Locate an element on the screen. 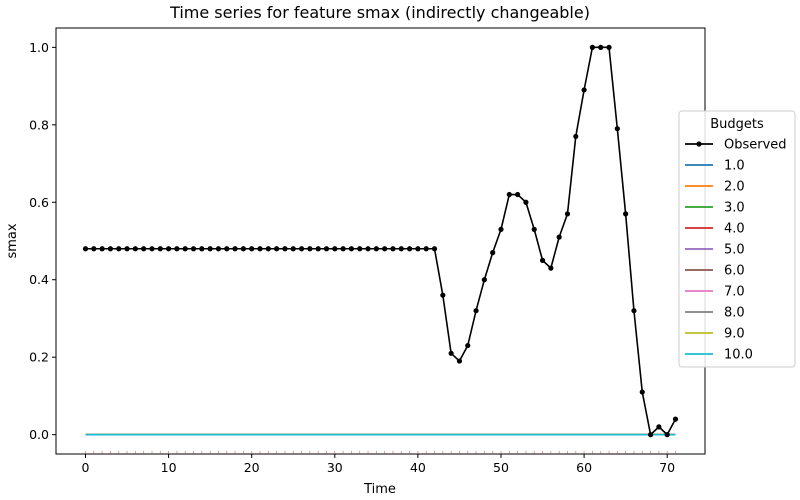  legend-item: 8.0 is located at coordinates (715, 313).